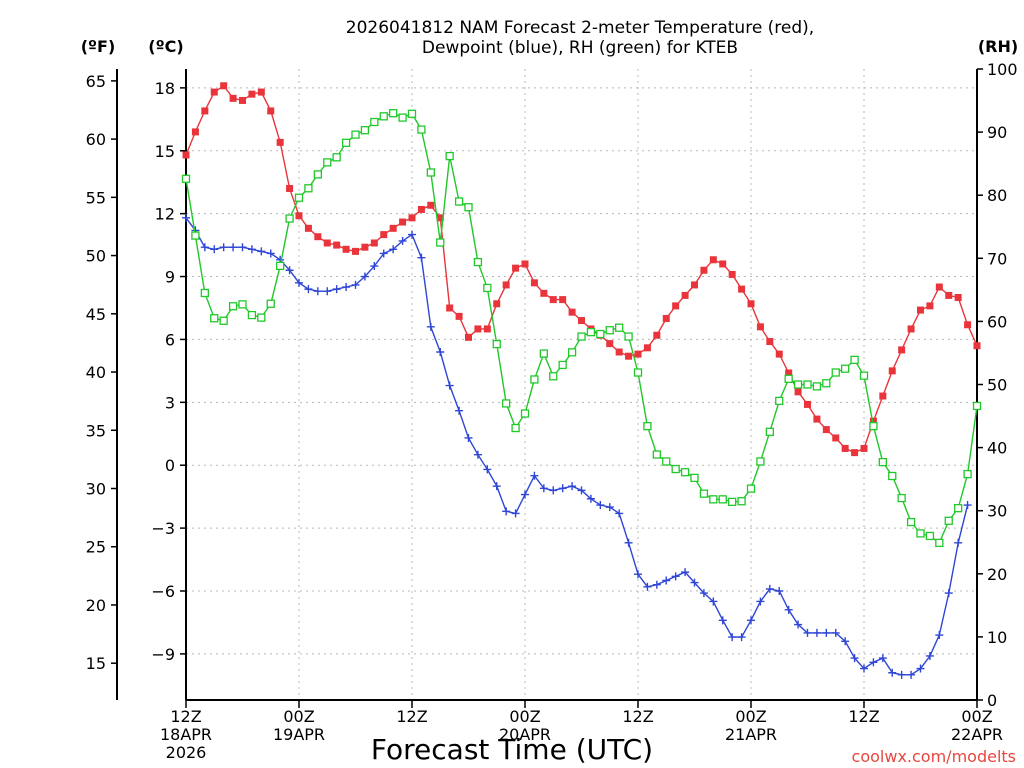  Describe the element at coordinates (934, 756) in the screenshot. I see `credit-text: coolwx.com/modelts` at that location.